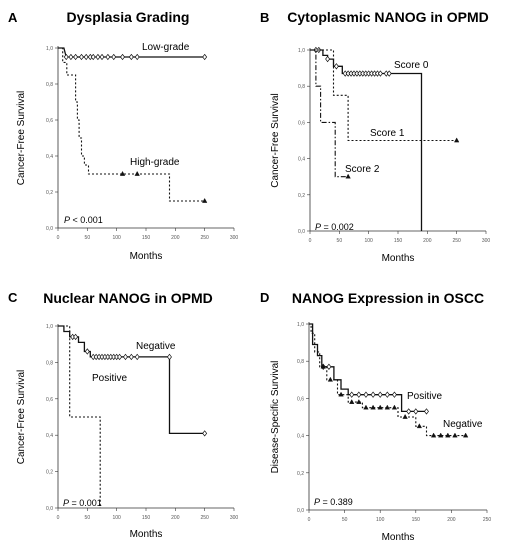 The height and width of the screenshot is (550, 506). I want to click on p-value: P = 0.001, so click(82, 503).